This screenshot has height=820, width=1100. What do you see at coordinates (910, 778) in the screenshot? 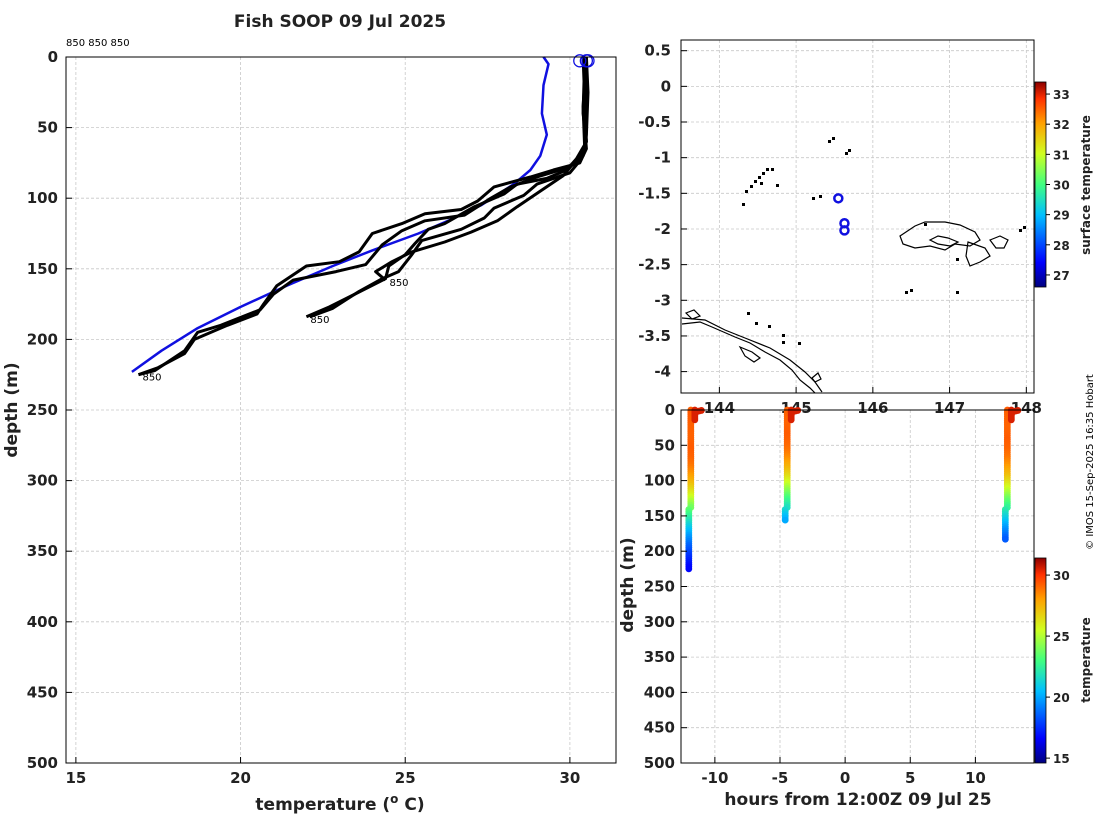
I see `depth-time-x-tick-label: 5` at bounding box center [910, 778].